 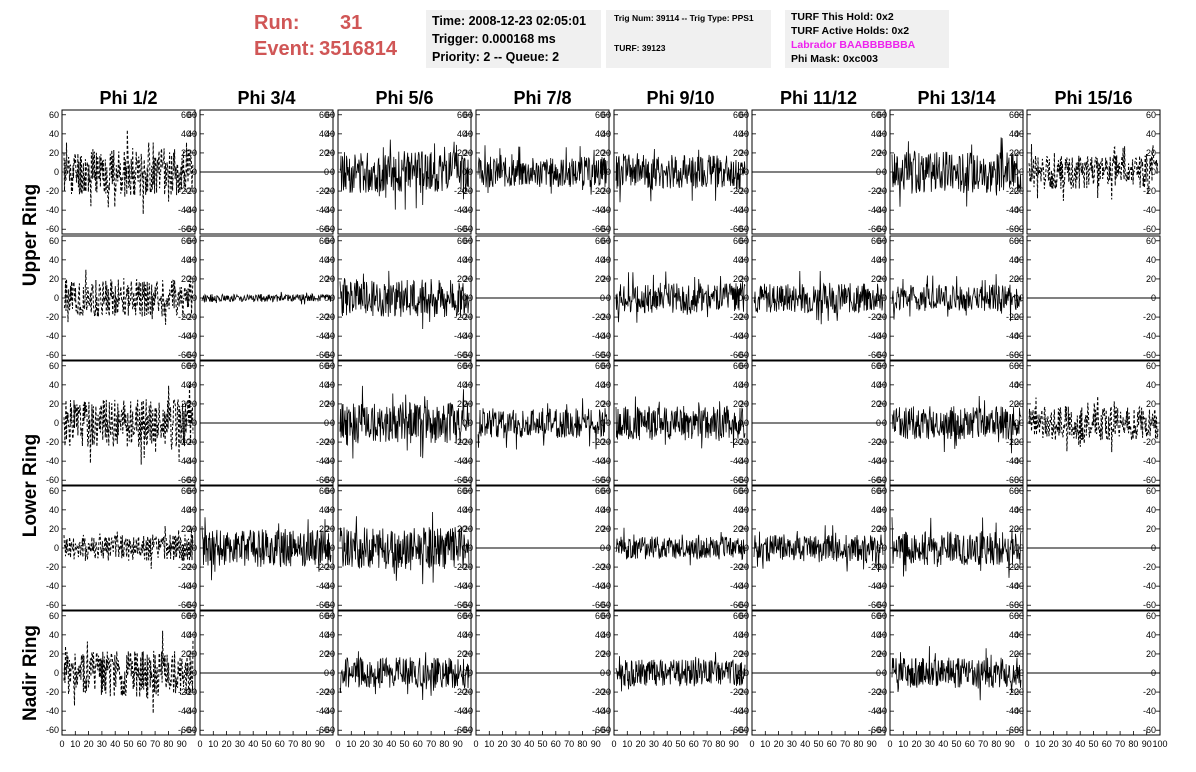 I want to click on column-title: Phi 7/8, so click(x=542, y=98).